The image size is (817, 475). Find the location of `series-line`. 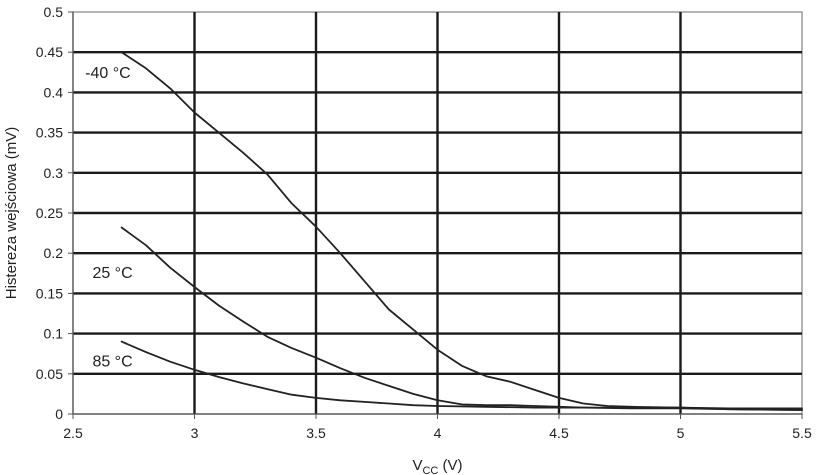

series-line is located at coordinates (461, 375).